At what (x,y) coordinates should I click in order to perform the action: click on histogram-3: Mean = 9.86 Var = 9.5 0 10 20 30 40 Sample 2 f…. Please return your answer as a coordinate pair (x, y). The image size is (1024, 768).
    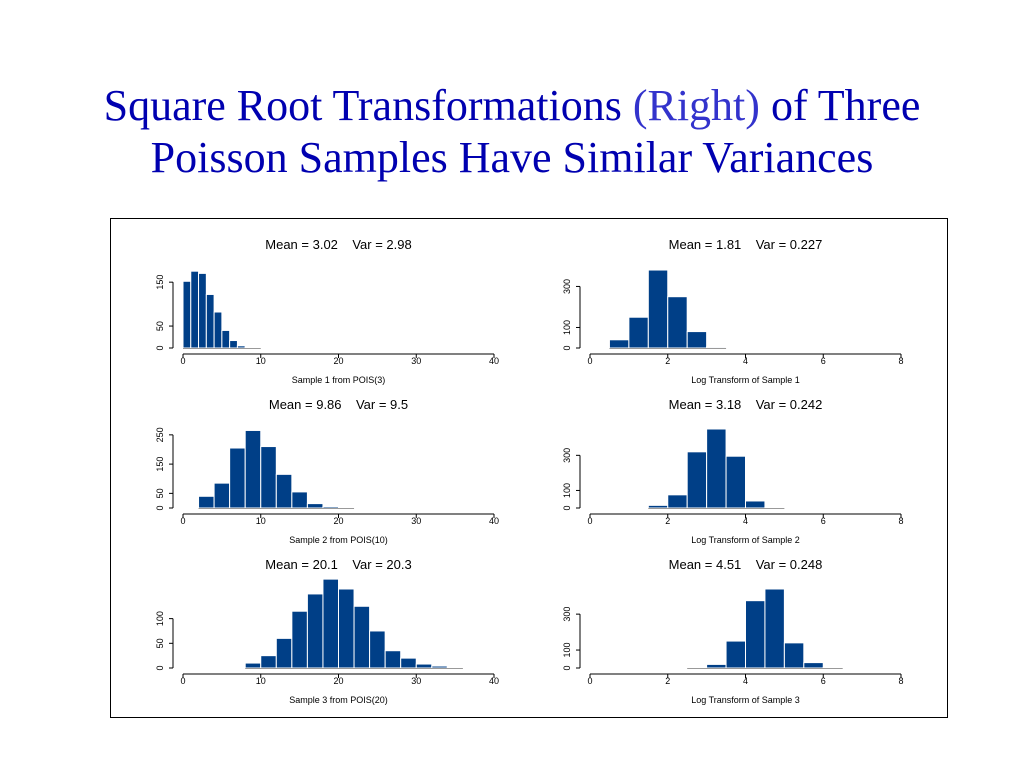
    Looking at the image, I should click on (327, 471).